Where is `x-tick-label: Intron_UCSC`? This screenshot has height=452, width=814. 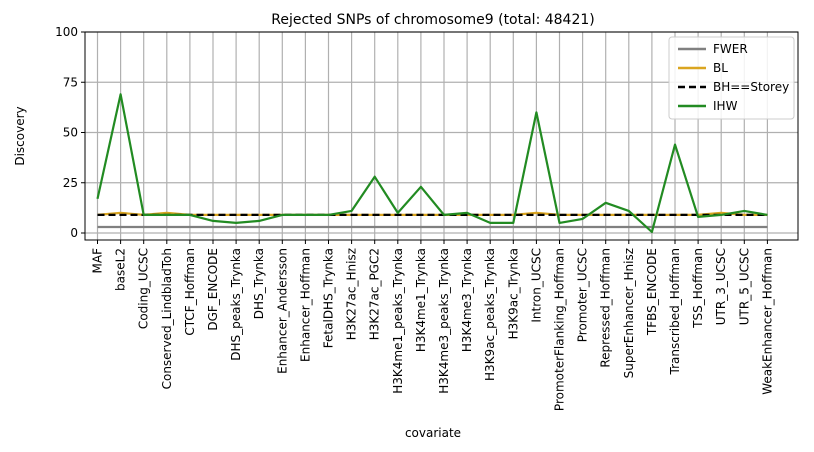
x-tick-label: Intron_UCSC is located at coordinates (536, 285).